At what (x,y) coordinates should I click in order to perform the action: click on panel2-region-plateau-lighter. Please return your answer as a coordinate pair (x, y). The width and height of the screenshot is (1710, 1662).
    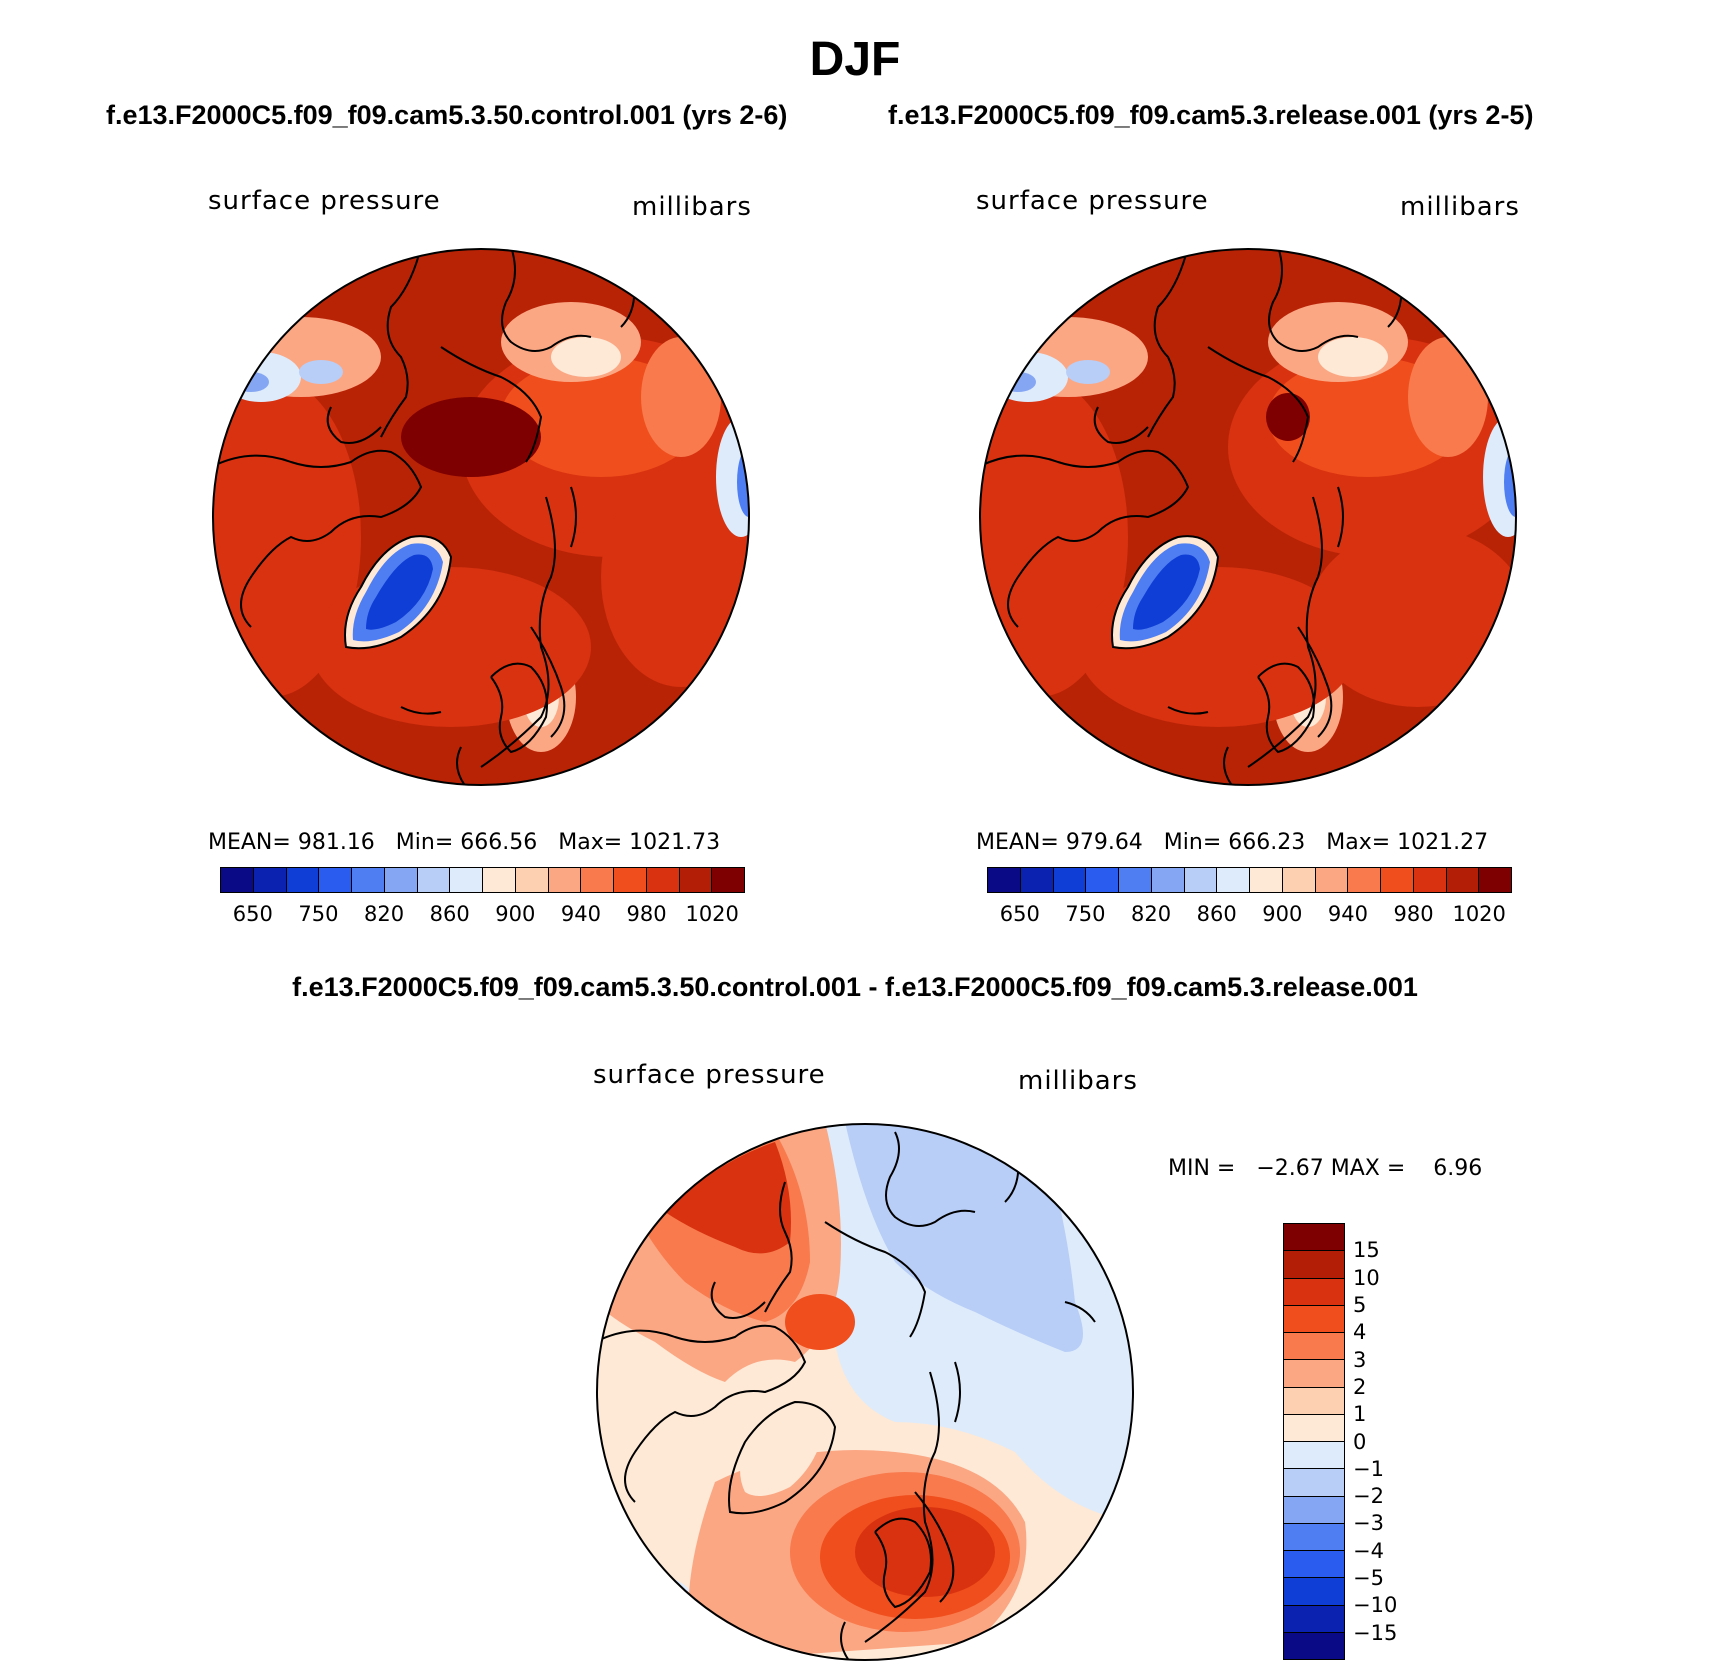
    Looking at the image, I should click on (1353, 357).